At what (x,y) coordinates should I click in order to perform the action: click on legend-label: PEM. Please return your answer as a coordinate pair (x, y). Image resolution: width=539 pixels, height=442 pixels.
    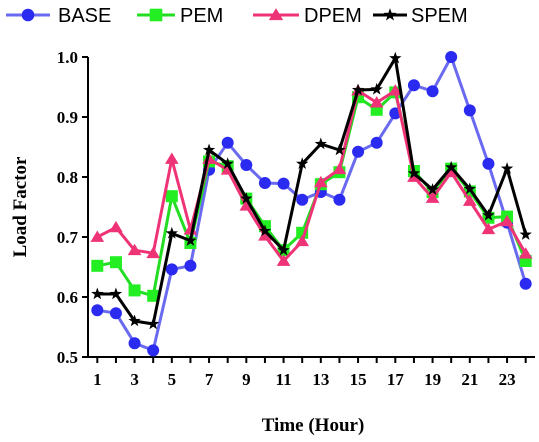
    Looking at the image, I should click on (201, 16).